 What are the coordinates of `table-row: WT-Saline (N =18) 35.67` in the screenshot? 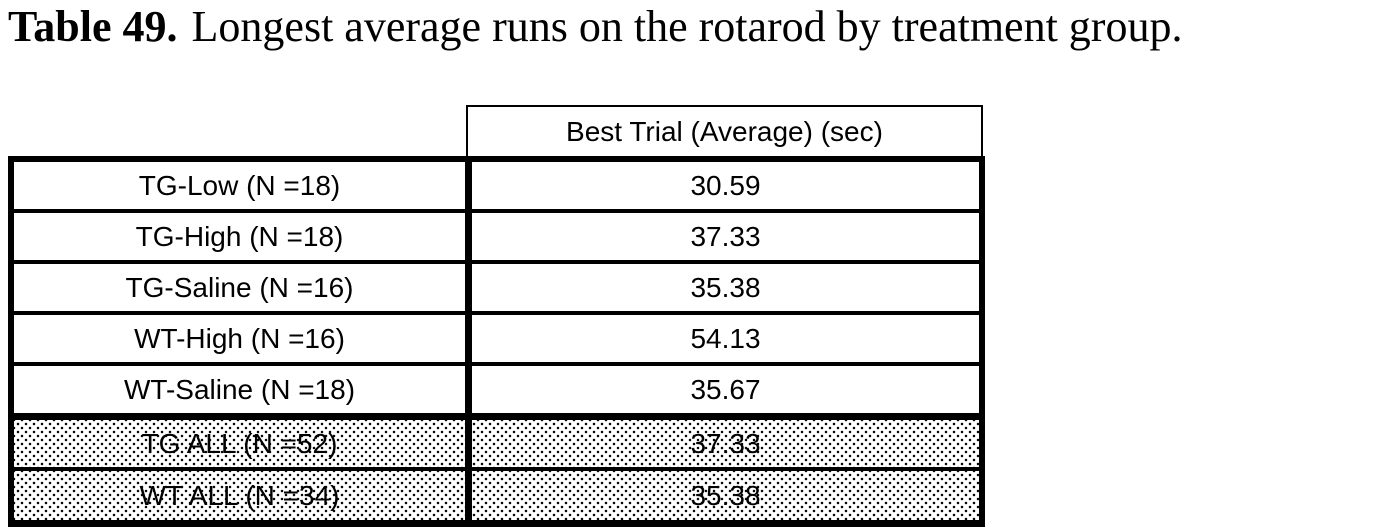 It's located at (496, 387).